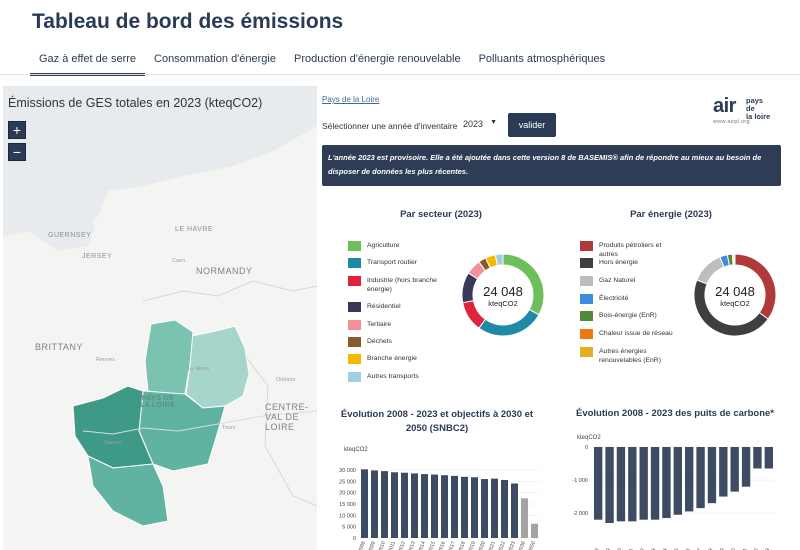 This screenshot has height=550, width=800. What do you see at coordinates (462, 545) in the screenshot?
I see `x-tick-label: 2018` at bounding box center [462, 545].